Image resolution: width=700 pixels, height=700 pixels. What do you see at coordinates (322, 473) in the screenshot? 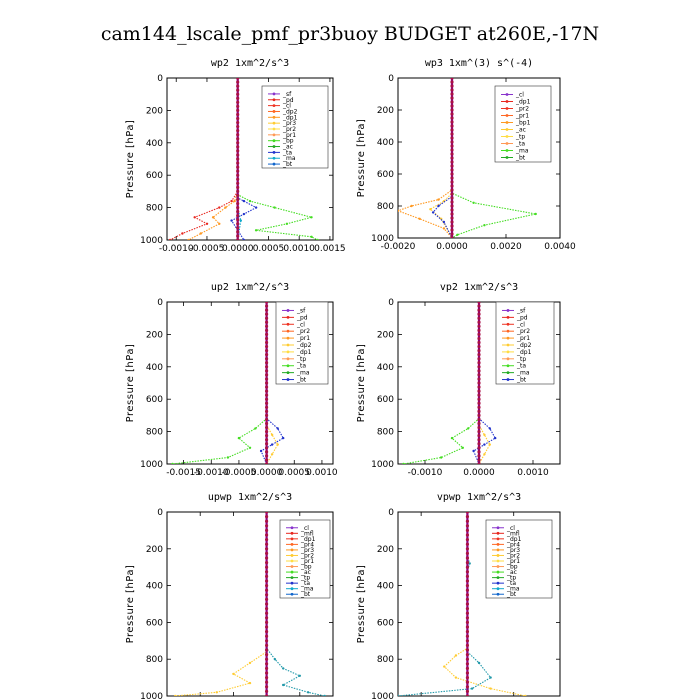
I see `x-tick-label: 0.0010` at bounding box center [322, 473].